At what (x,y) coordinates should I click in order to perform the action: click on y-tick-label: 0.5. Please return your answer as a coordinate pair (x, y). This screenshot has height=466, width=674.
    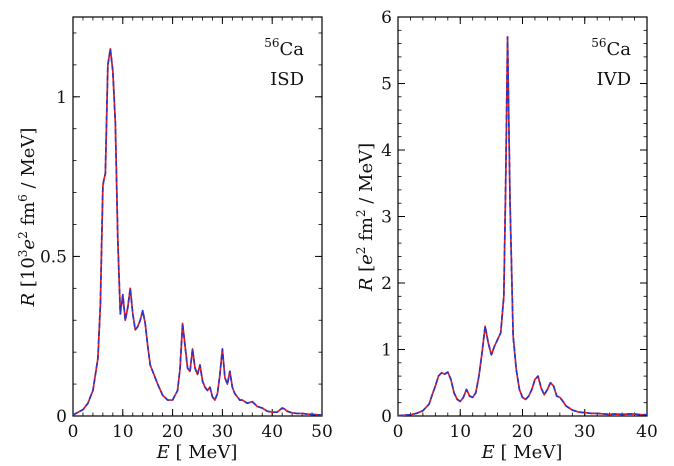
    Looking at the image, I should click on (53, 257).